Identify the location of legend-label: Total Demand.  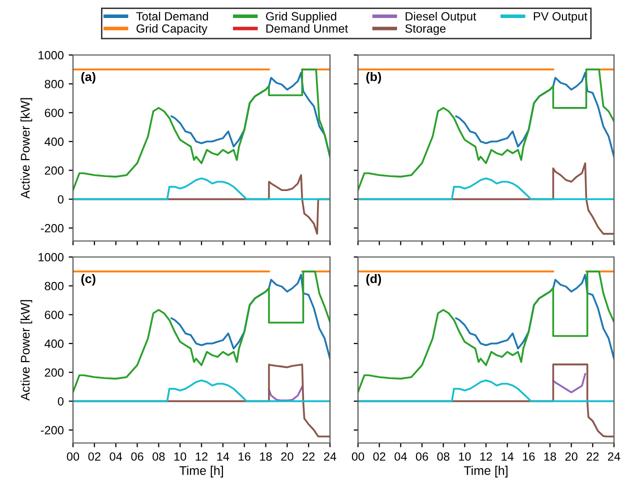
(172, 16).